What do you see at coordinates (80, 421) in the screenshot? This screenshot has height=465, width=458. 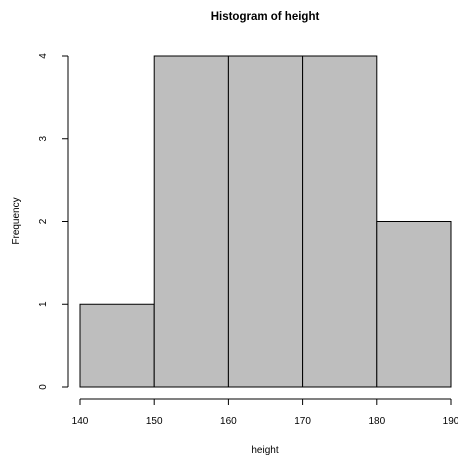 I see `x-tick-label: 140` at bounding box center [80, 421].